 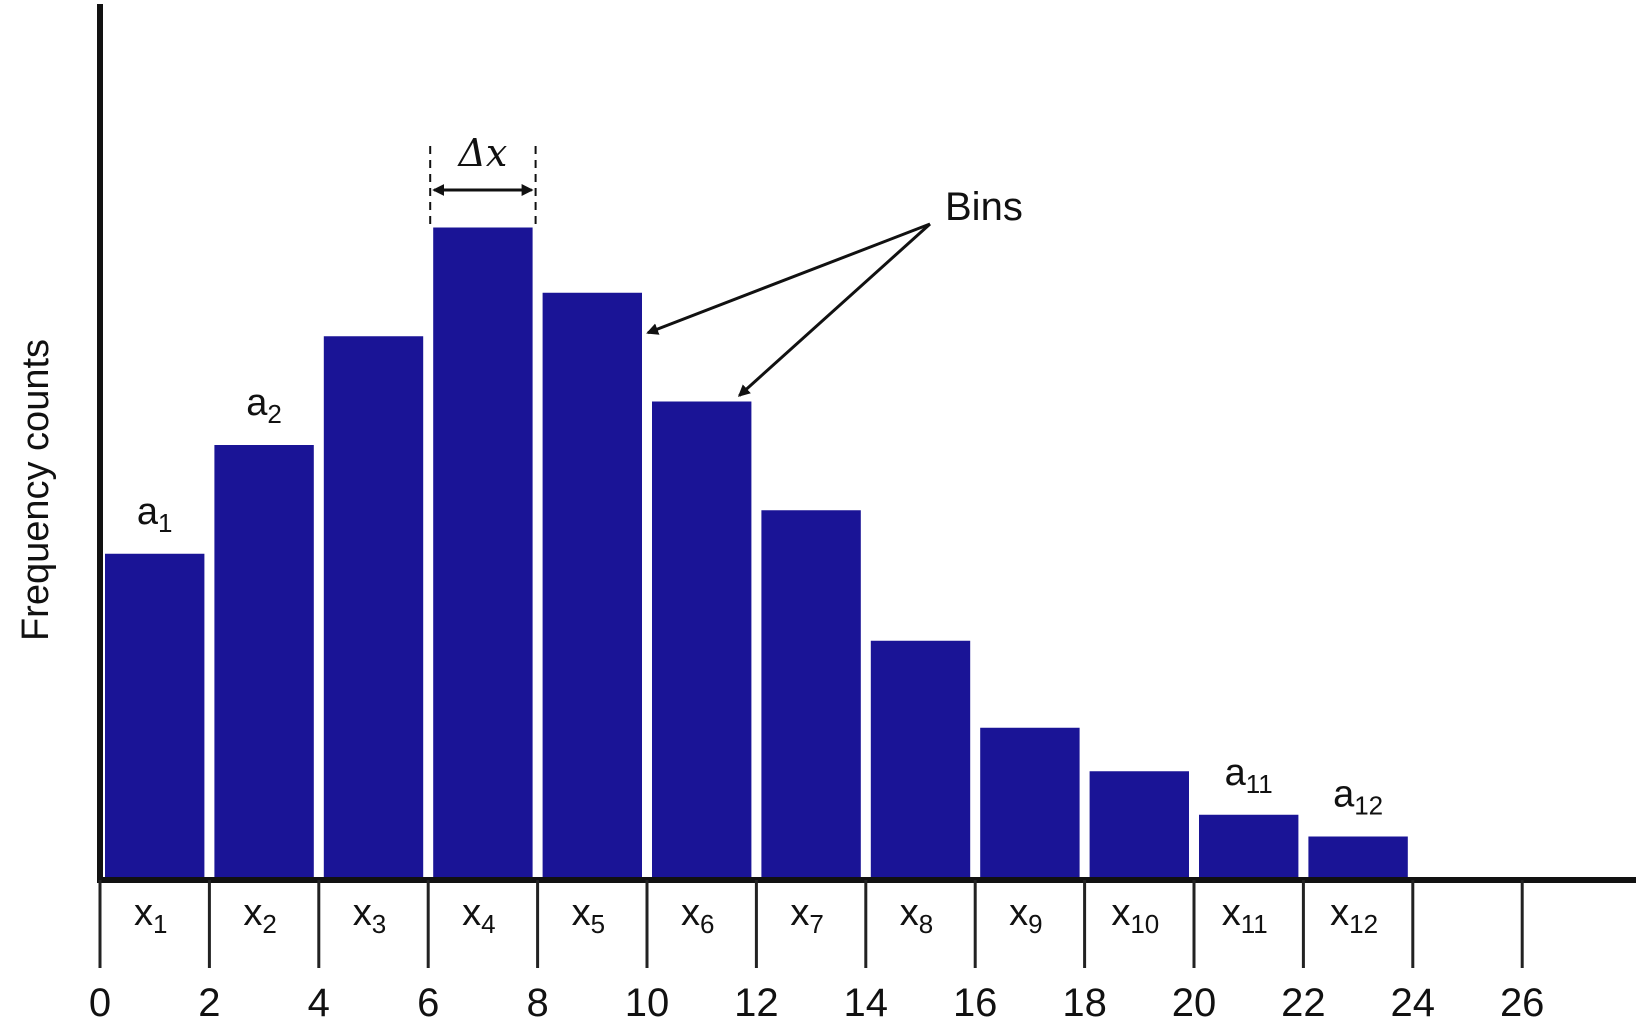 I want to click on bin-label-9: x9, so click(x=1025, y=915).